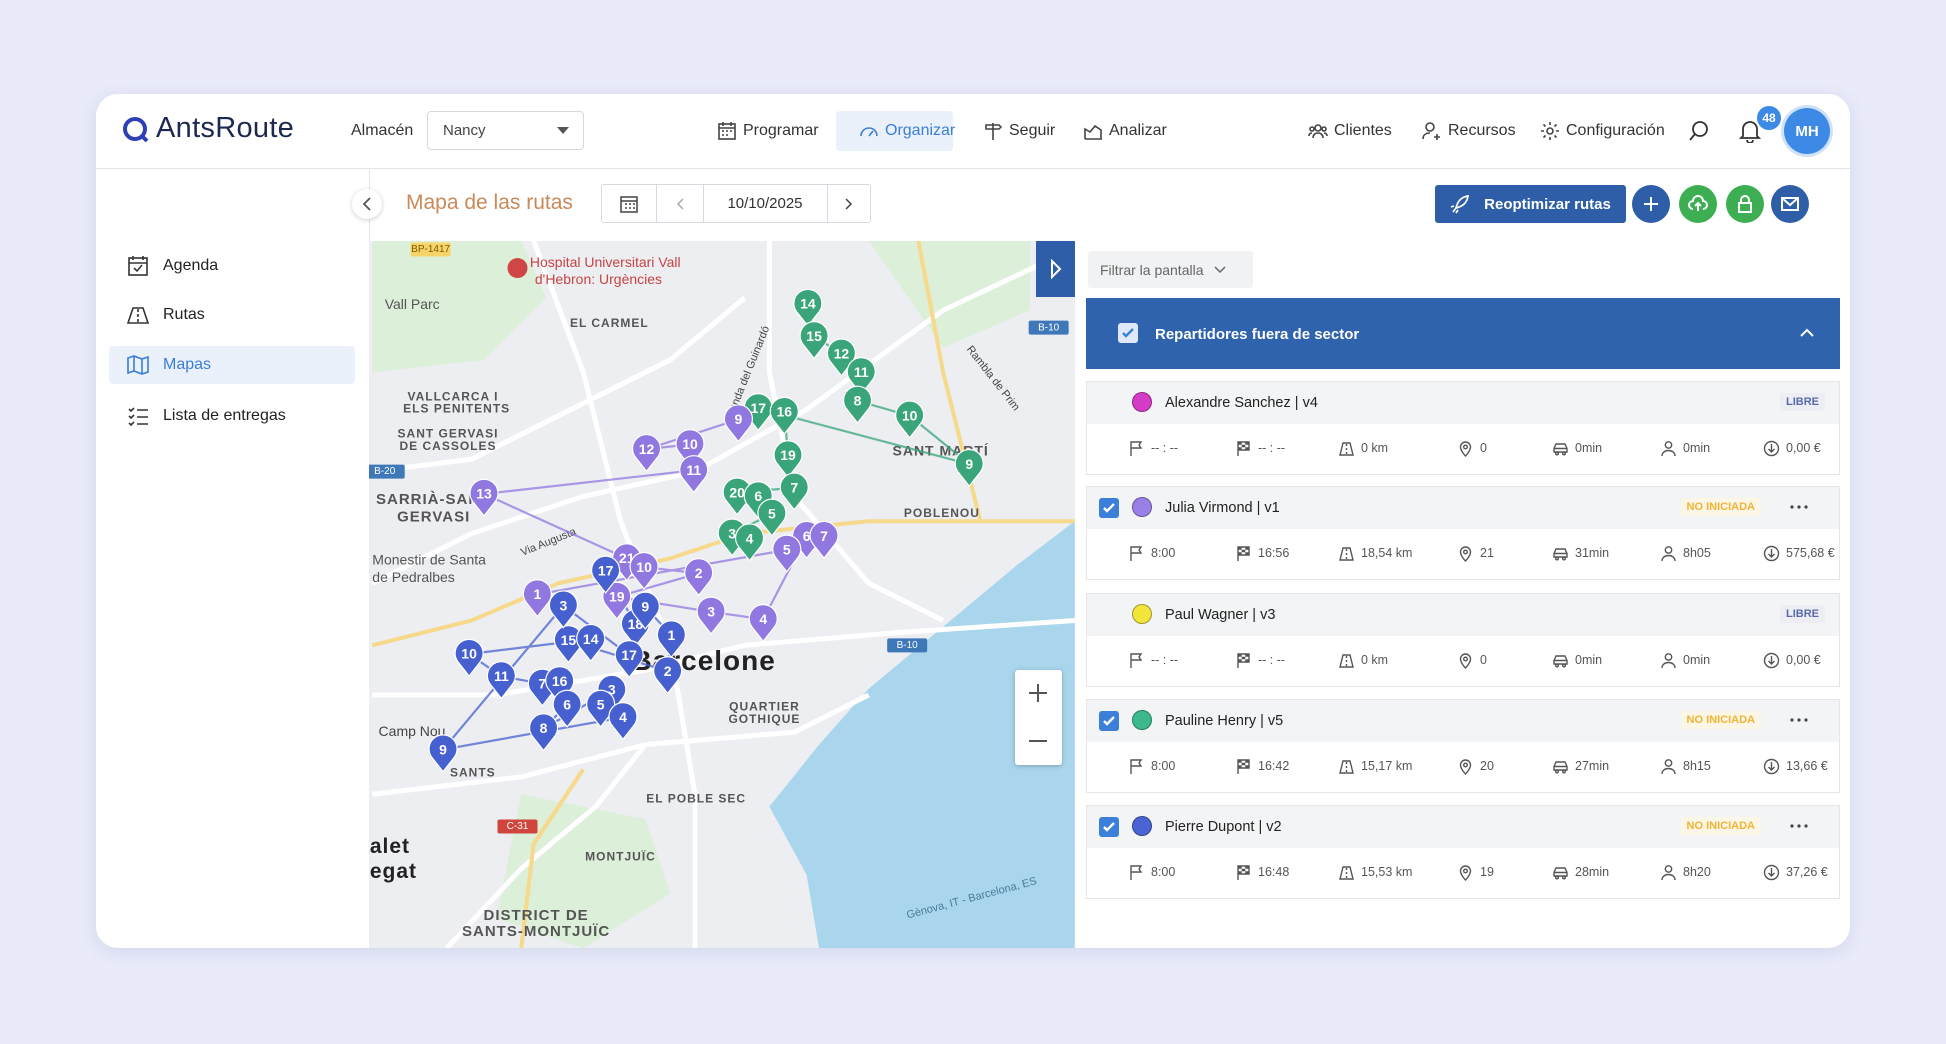 This screenshot has height=1044, width=1946. What do you see at coordinates (765, 203) in the screenshot?
I see `date-value: 10/10/2025` at bounding box center [765, 203].